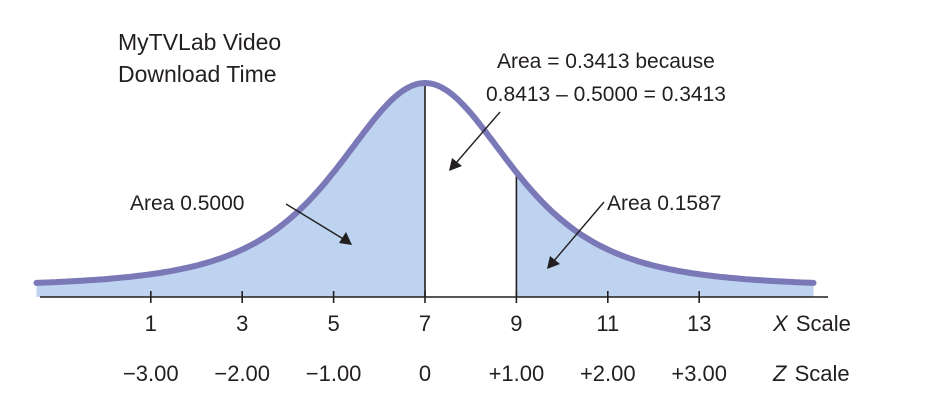  What do you see at coordinates (608, 373) in the screenshot?
I see `z-tick-label: +2.00` at bounding box center [608, 373].